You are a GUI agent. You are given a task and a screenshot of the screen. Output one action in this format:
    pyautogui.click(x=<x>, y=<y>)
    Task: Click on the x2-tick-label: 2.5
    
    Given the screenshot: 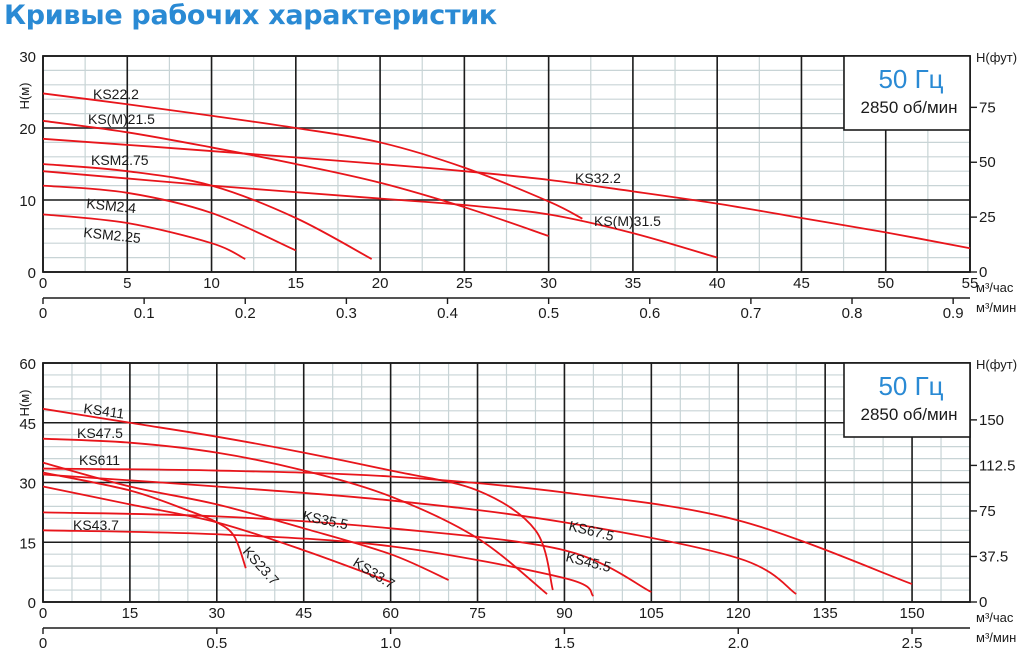 What is the action you would take?
    pyautogui.click(x=912, y=642)
    